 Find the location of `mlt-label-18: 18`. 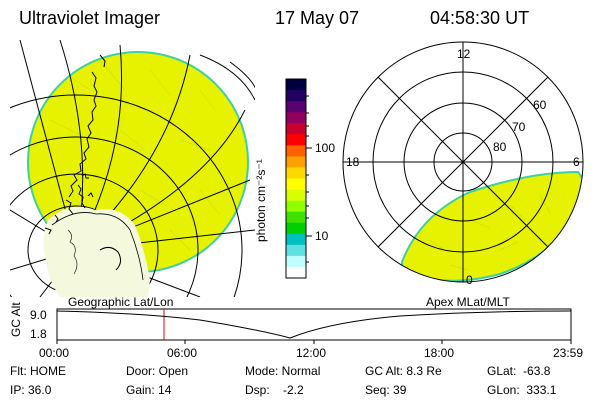

mlt-label-18: 18 is located at coordinates (353, 162).